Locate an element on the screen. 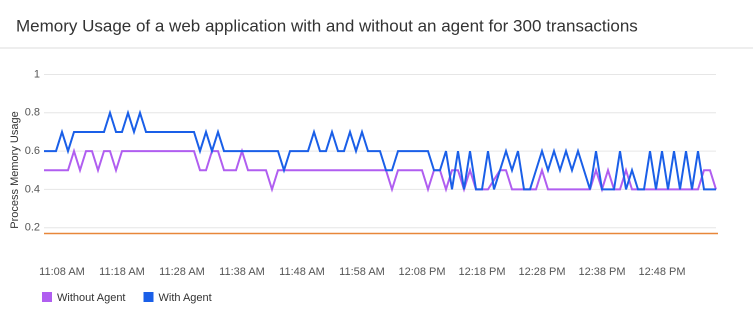 The image size is (753, 311). legend-label: With Agent is located at coordinates (185, 298).